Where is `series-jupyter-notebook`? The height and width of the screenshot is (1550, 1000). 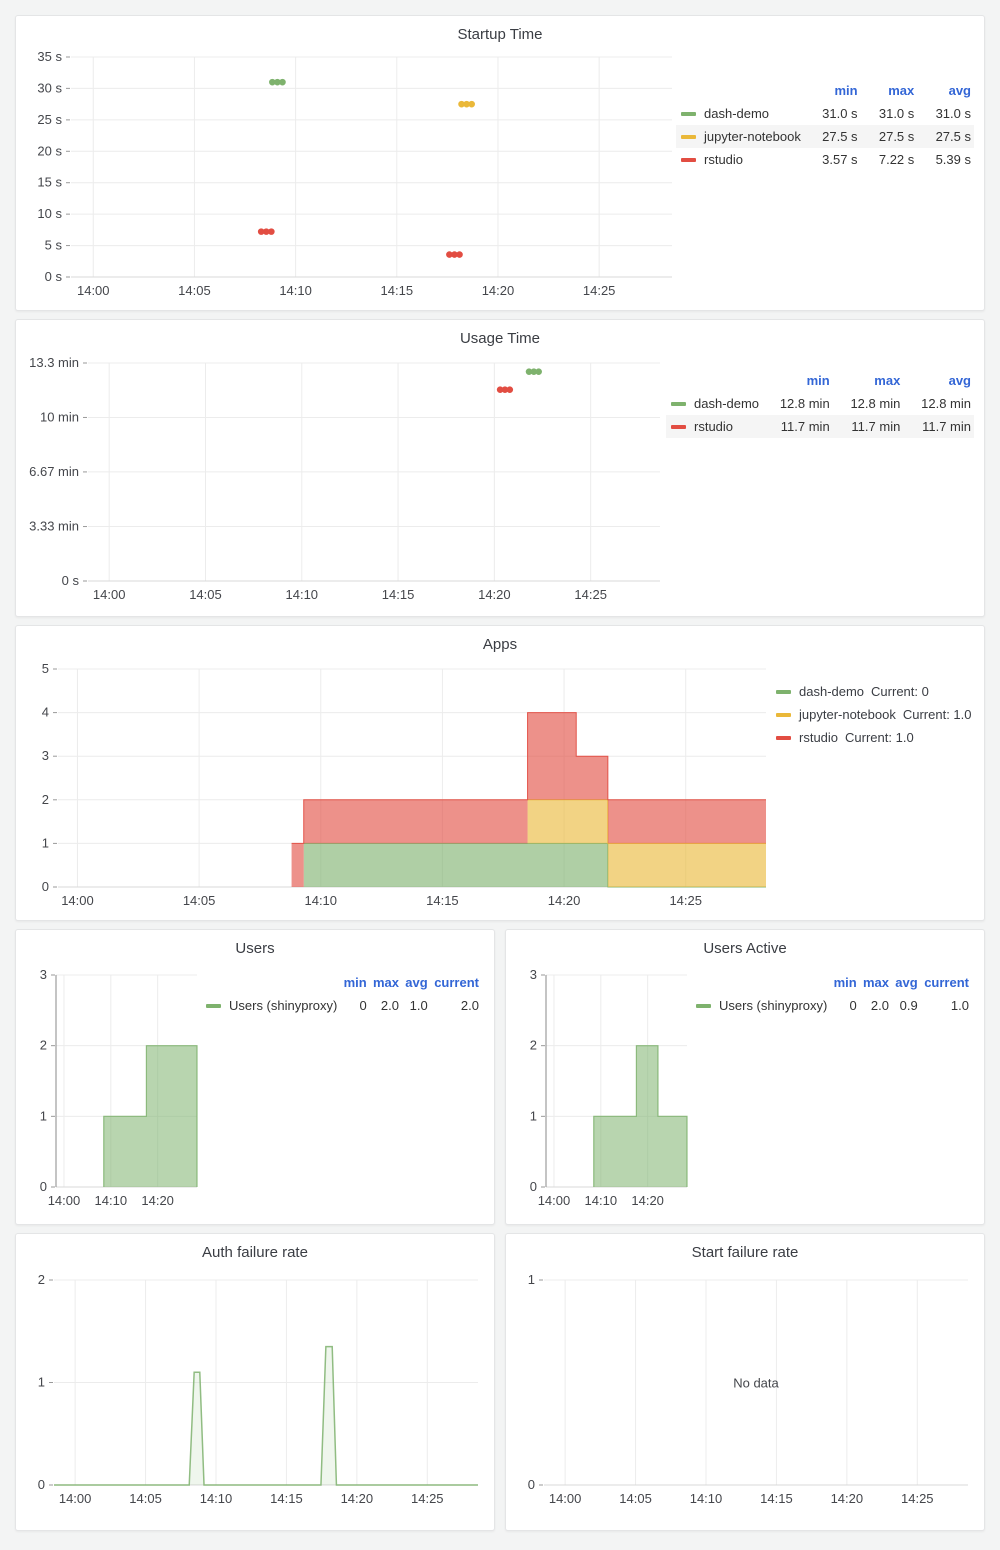
series-jupyter-notebook is located at coordinates (466, 104).